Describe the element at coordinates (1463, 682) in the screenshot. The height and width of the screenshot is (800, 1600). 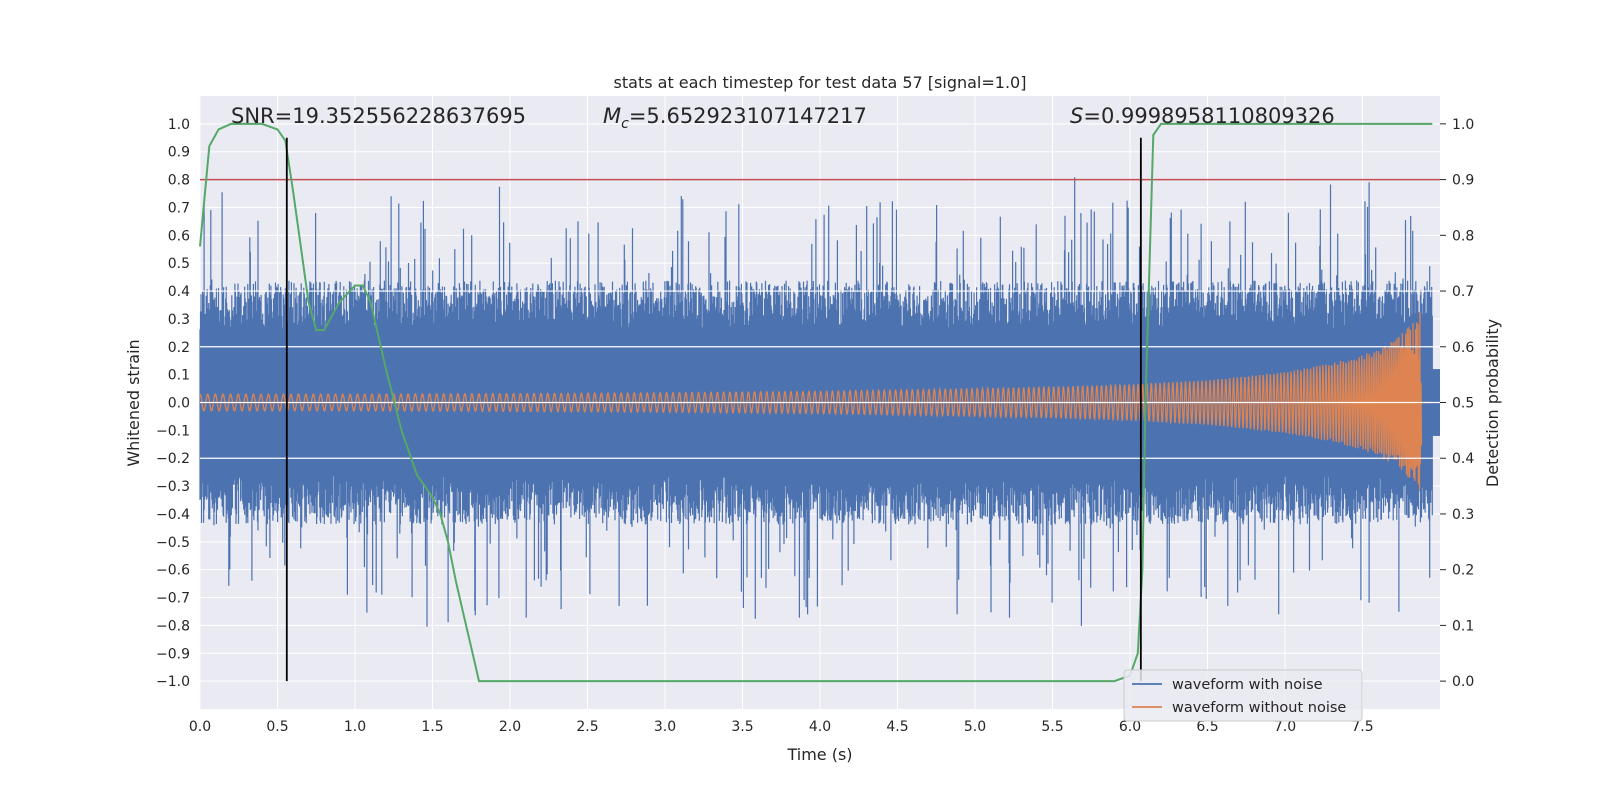
I see `y2-tick-label: 0.0` at that location.